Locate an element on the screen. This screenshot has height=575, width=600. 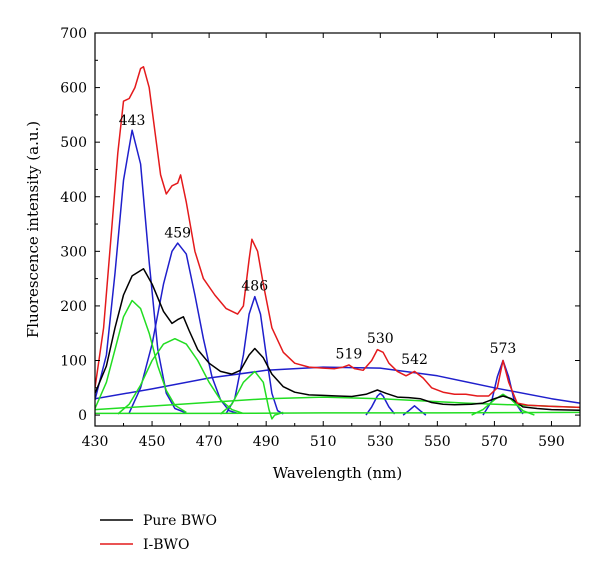
y-tick-label: 200 is located at coordinates (73, 307).